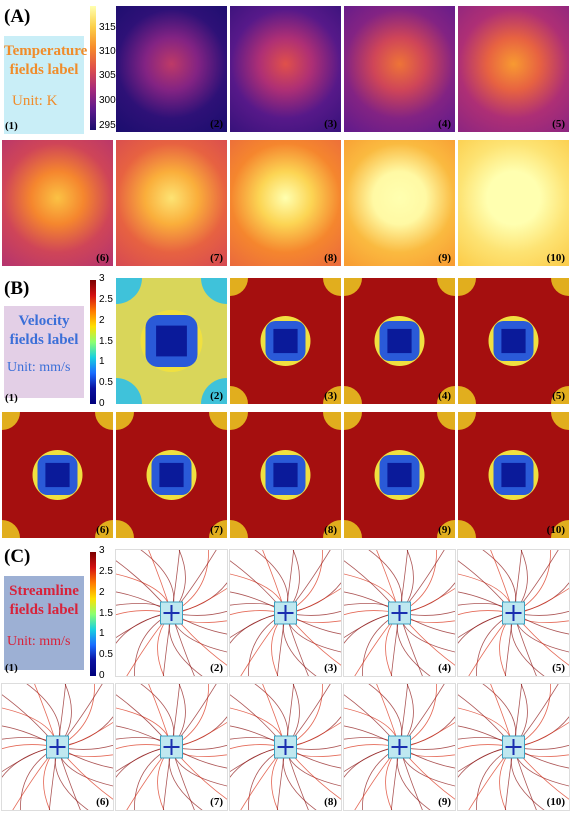 This screenshot has height=814, width=574. I want to click on streamline-panel: (5), so click(513, 613).